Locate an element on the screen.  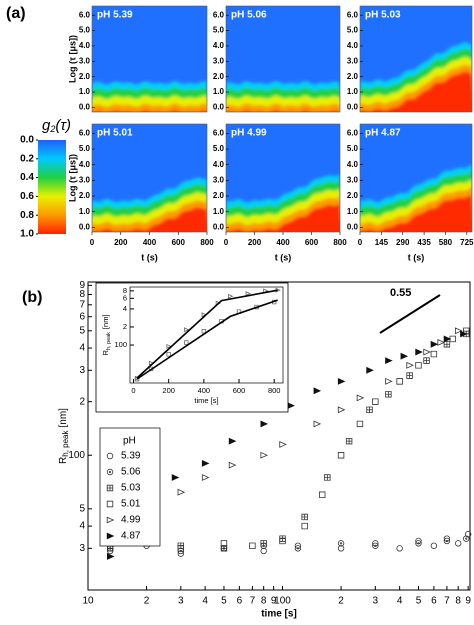
slope-line is located at coordinates (410, 314).